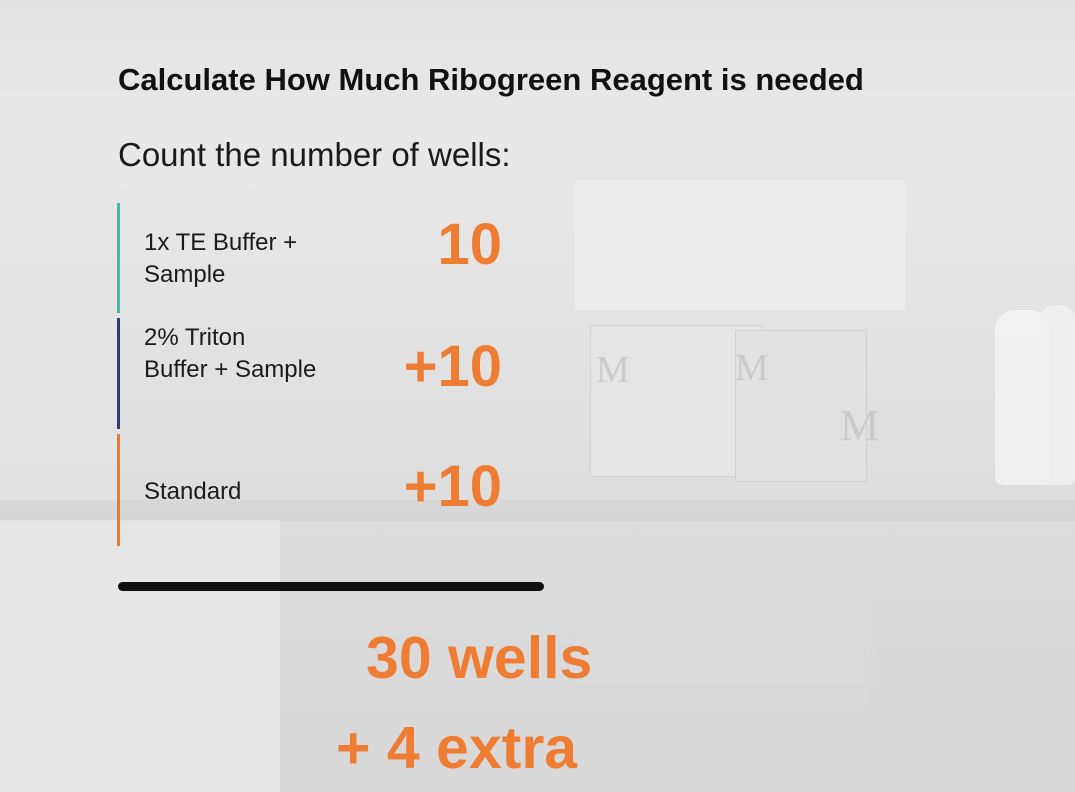 Image resolution: width=1075 pixels, height=792 pixels. What do you see at coordinates (118, 373) in the screenshot?
I see `row-accent-bar-triton` at bounding box center [118, 373].